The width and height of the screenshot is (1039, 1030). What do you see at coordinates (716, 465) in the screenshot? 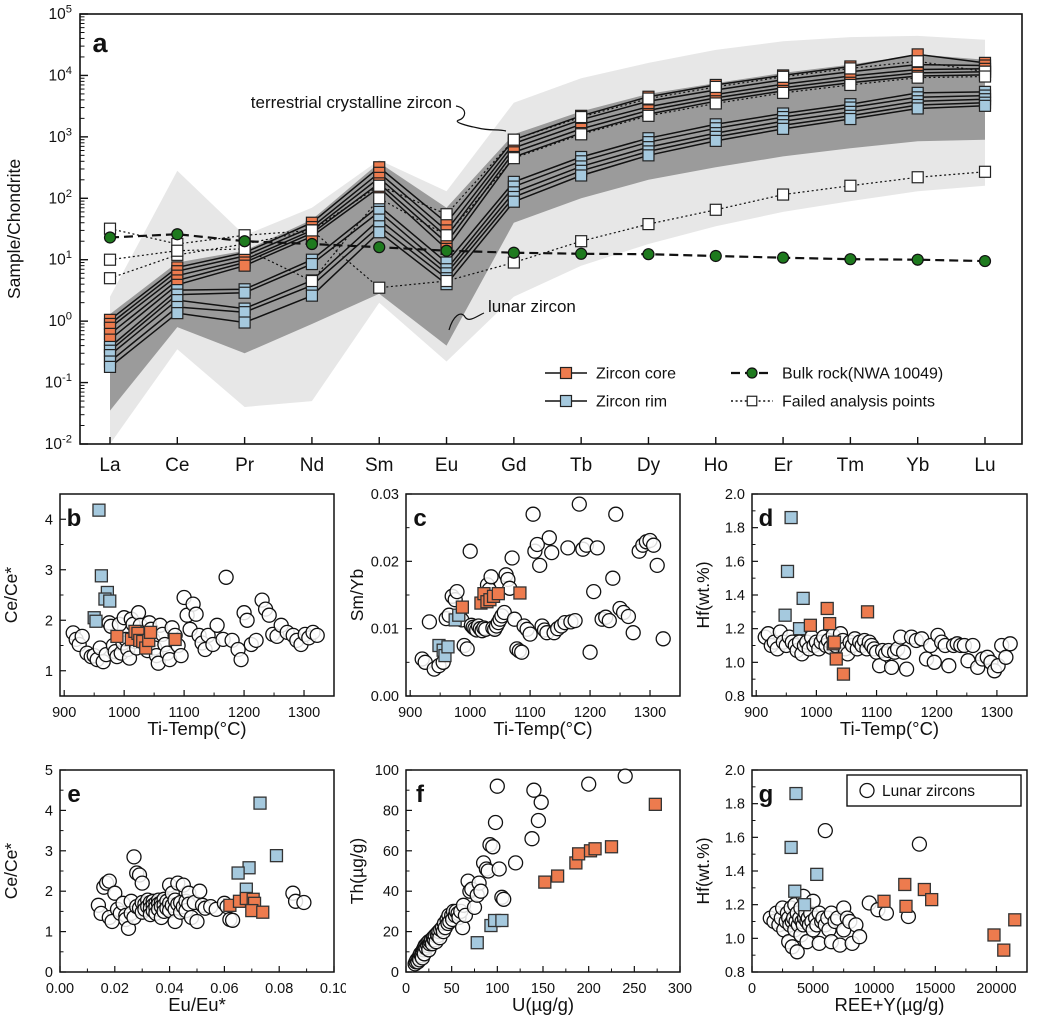
I see `svg-text: Ho` at bounding box center [716, 465].